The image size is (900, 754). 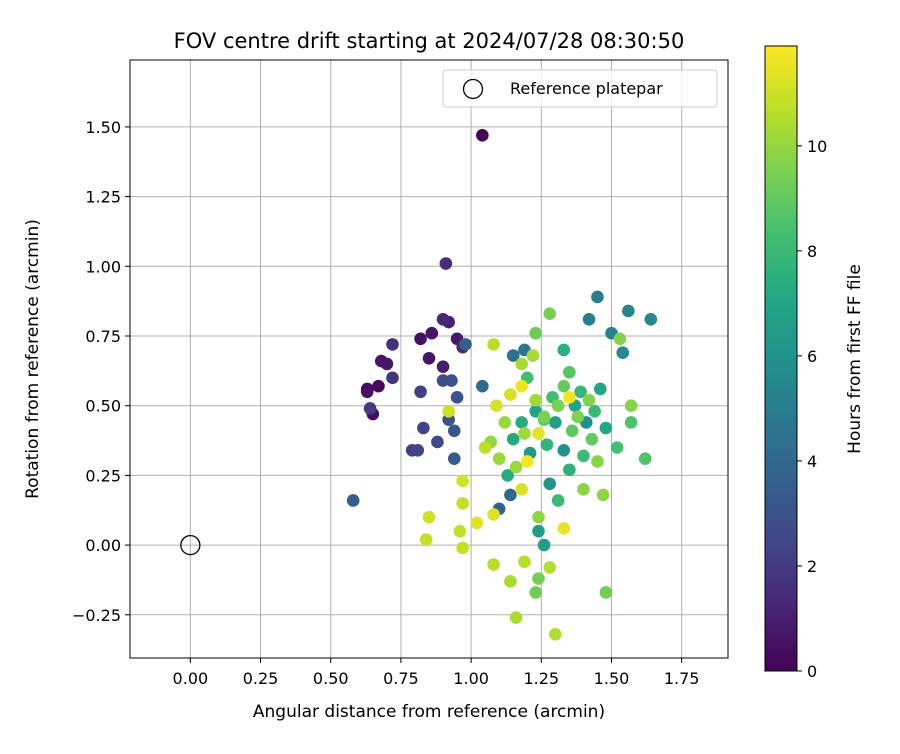 I want to click on x-tick-label: 0.25, so click(x=261, y=678).